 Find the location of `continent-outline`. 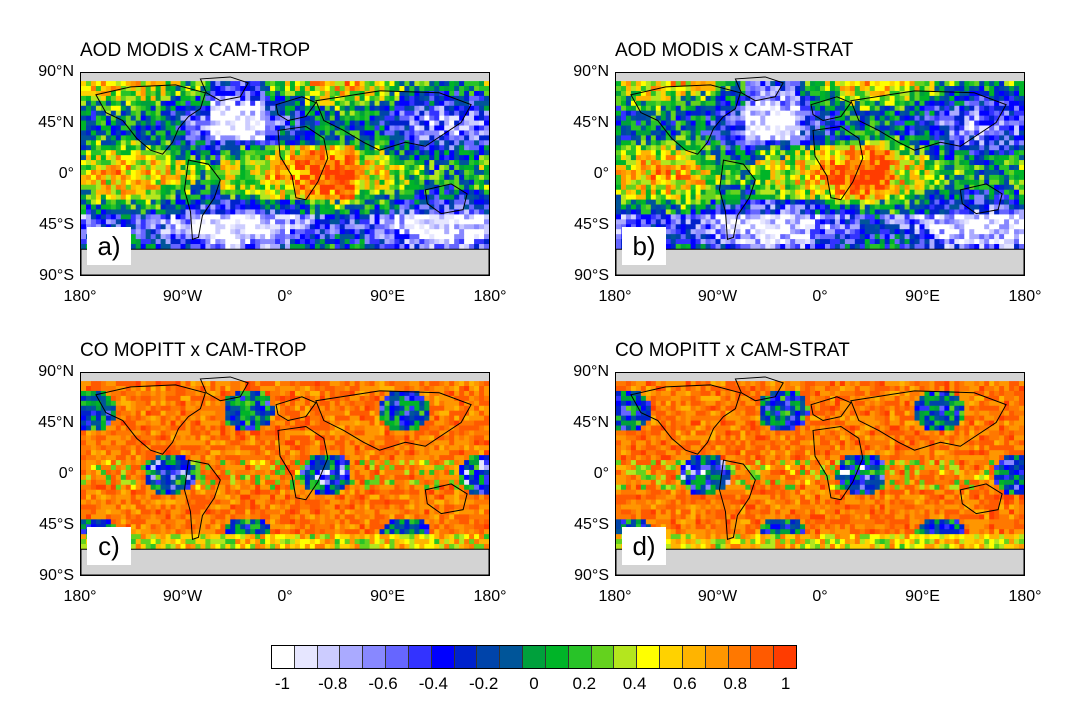

continent-outline is located at coordinates (224, 89).